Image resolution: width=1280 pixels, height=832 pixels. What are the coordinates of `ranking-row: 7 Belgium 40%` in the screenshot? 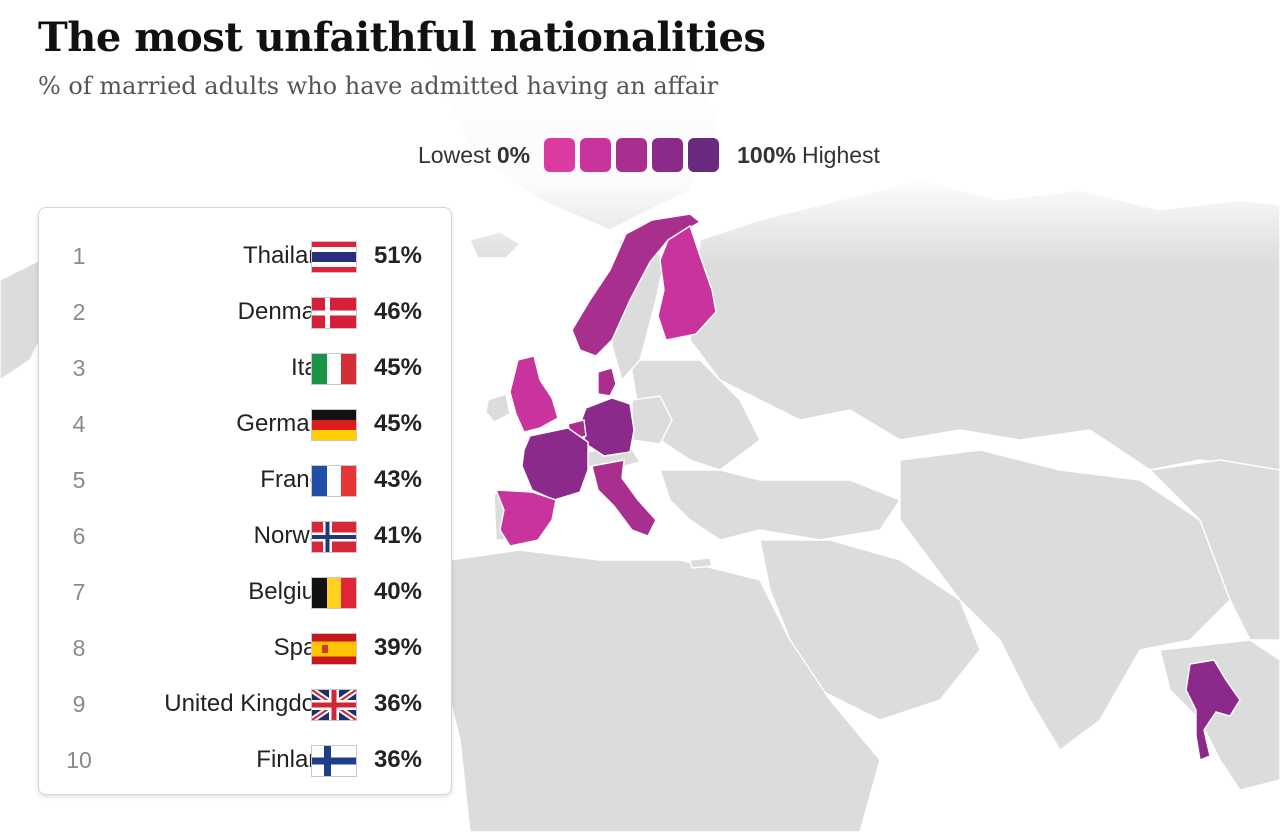 It's located at (245, 592).